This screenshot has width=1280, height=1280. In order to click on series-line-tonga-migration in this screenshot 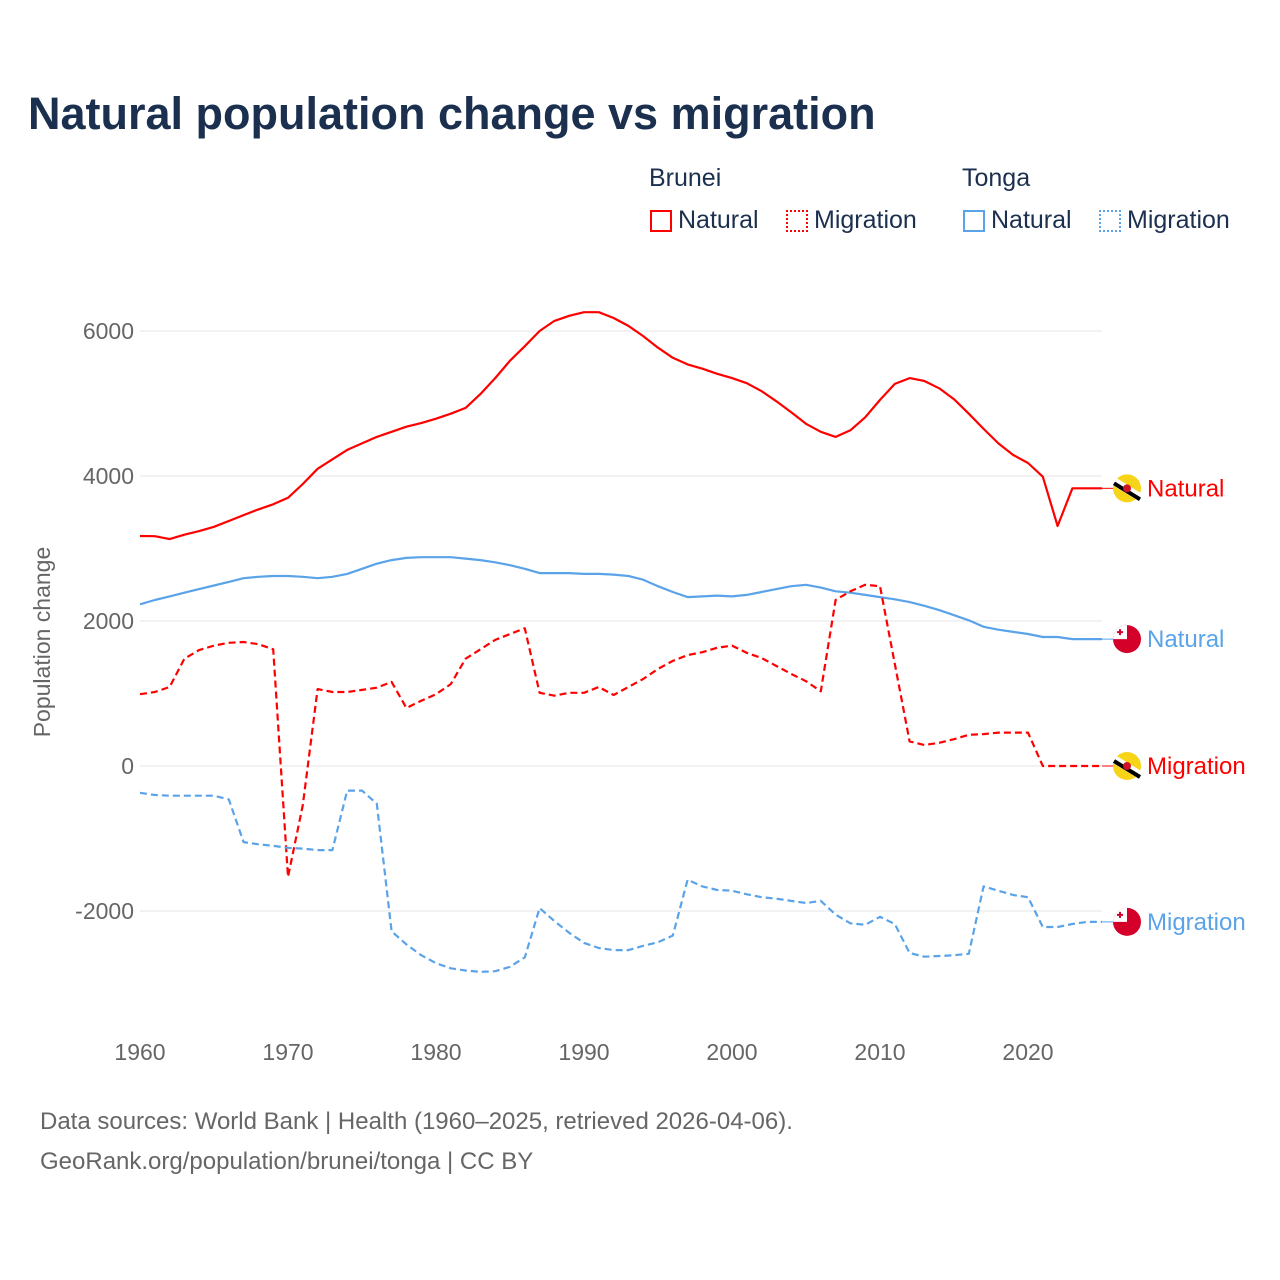, I will do `click(620, 881)`.